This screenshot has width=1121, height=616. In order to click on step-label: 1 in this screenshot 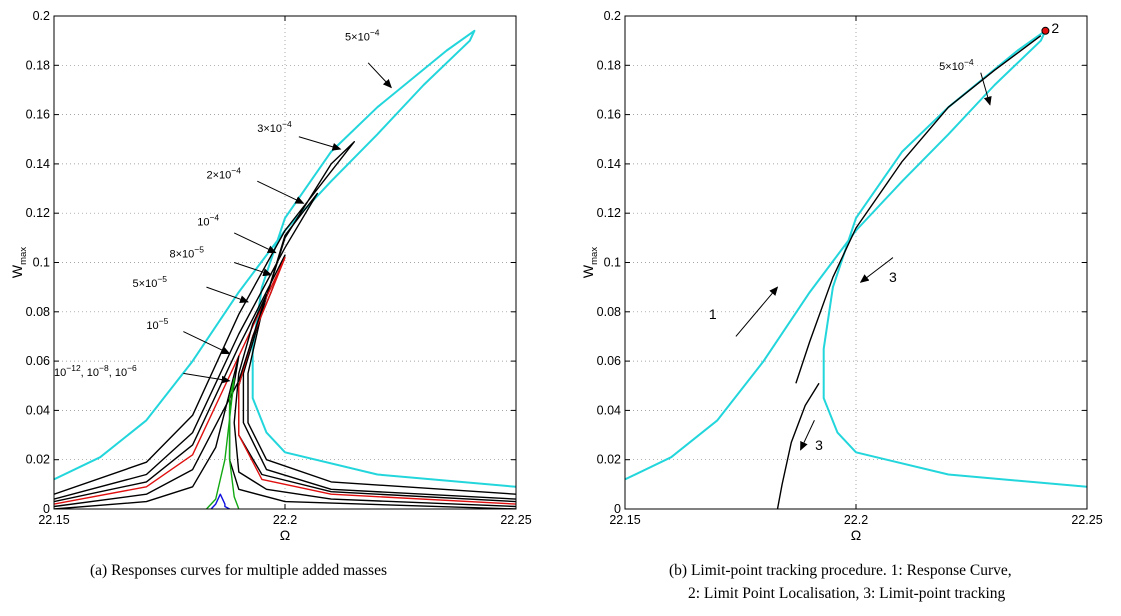, I will do `click(713, 314)`.